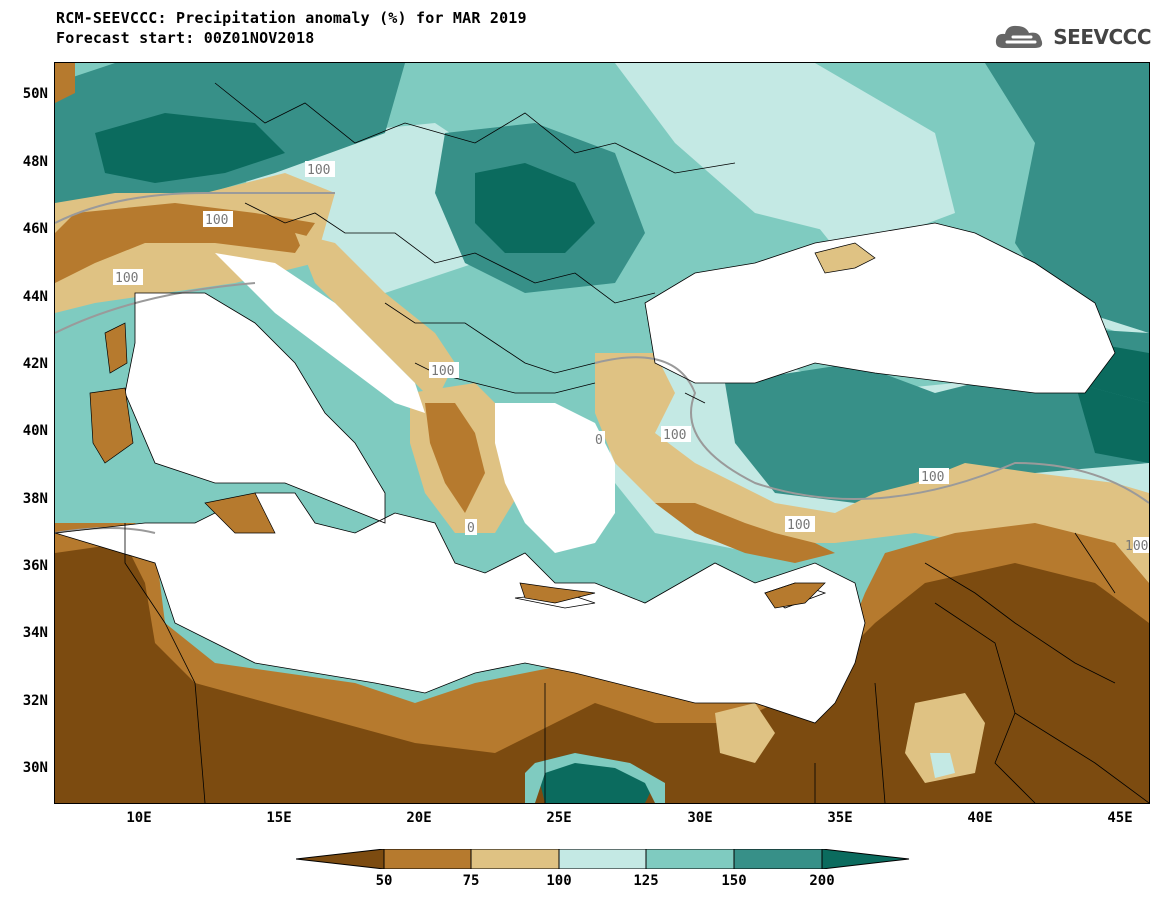 The height and width of the screenshot is (907, 1165). Describe the element at coordinates (35, 162) in the screenshot. I see `lat-label: 48N` at that location.